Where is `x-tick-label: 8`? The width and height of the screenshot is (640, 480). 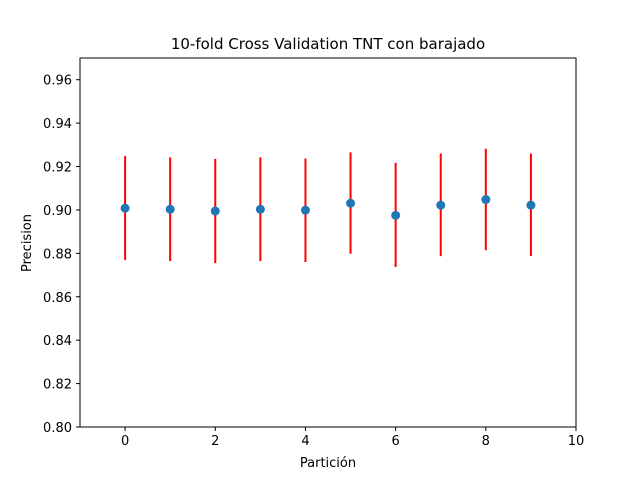 x-tick-label: 8 is located at coordinates (486, 441).